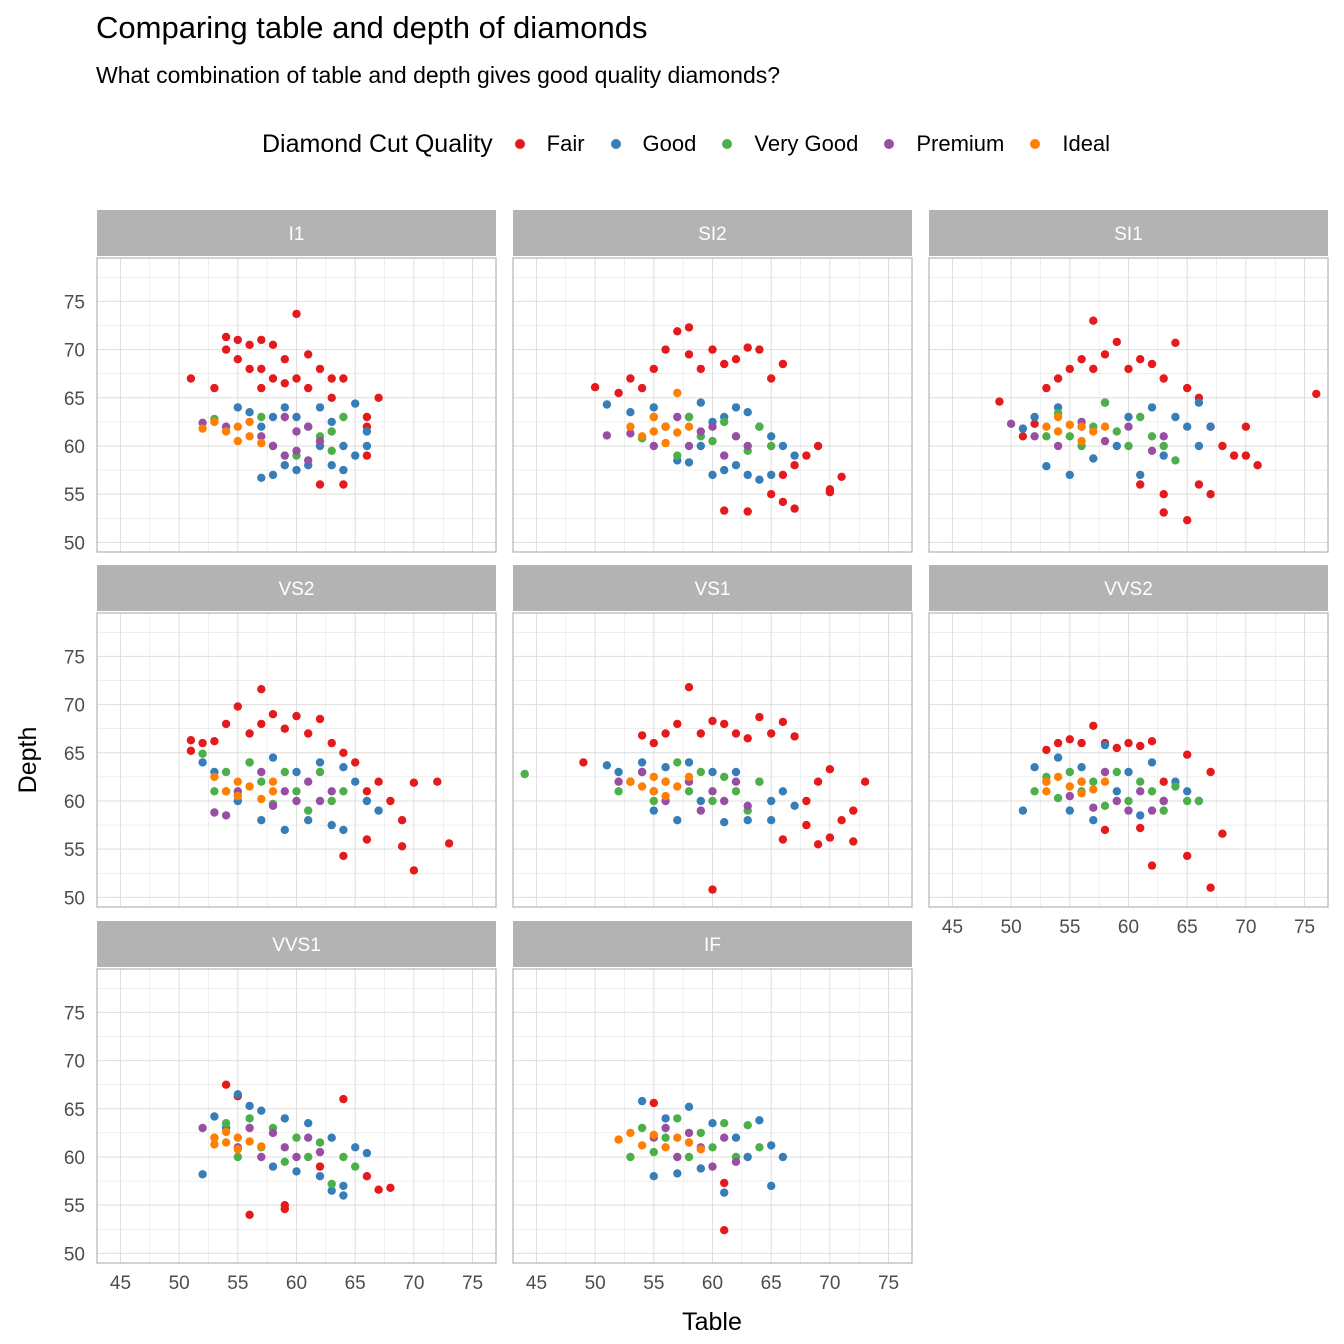 This screenshot has width=1344, height=1344. I want to click on legend-item-good: Good, so click(653, 144).